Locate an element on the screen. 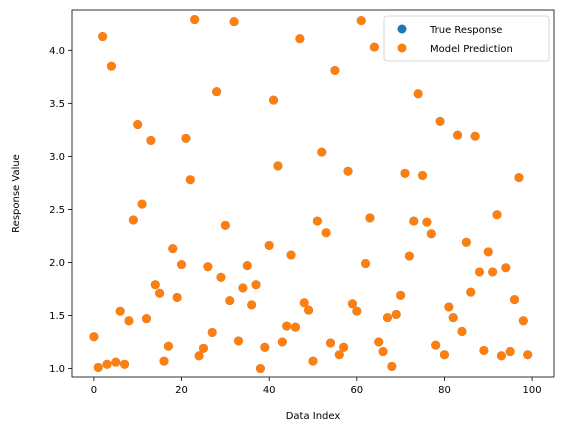  x-tick-label: 20 is located at coordinates (181, 390).